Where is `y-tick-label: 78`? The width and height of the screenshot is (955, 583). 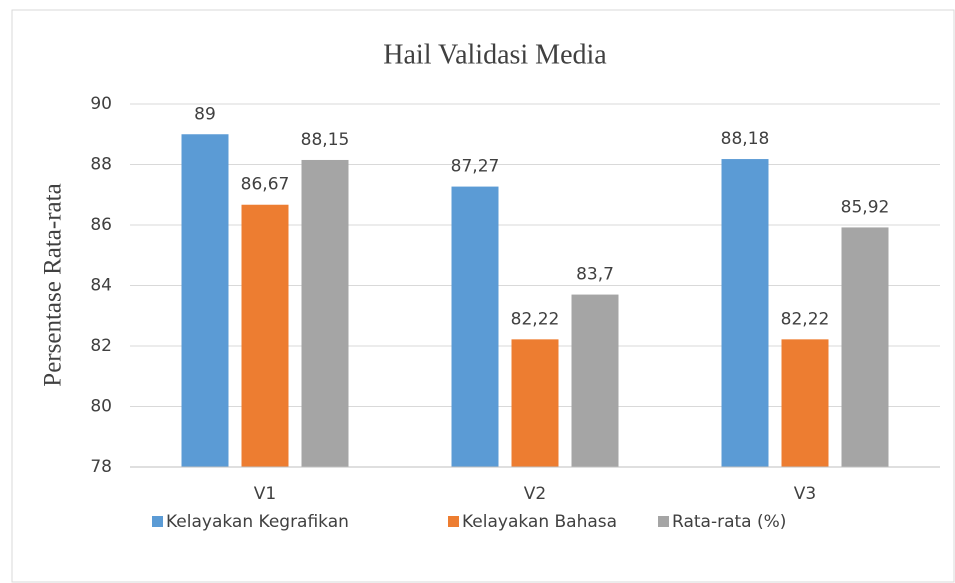 y-tick-label: 78 is located at coordinates (101, 467).